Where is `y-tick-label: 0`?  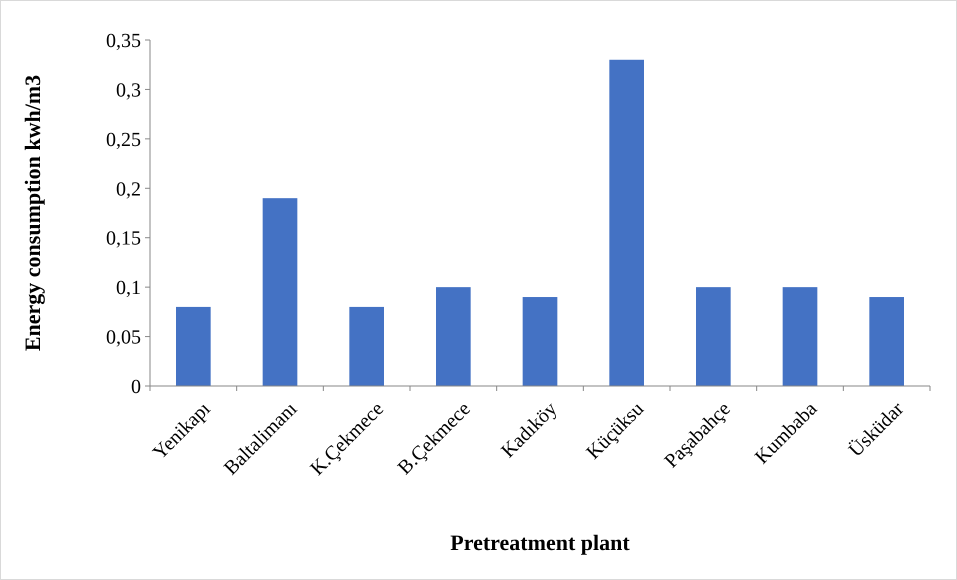 y-tick-label: 0 is located at coordinates (136, 387).